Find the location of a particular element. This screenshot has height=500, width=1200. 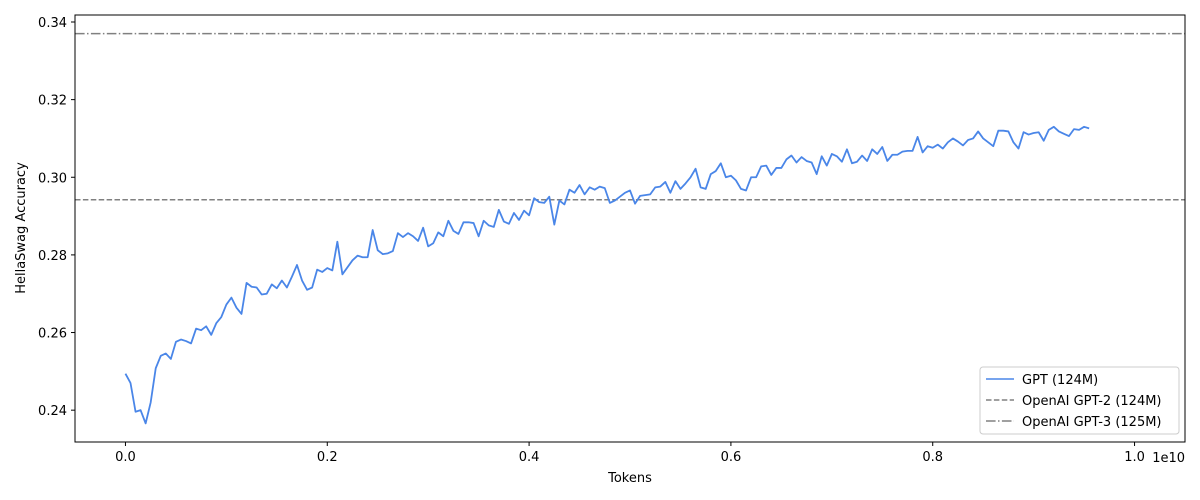

legend-label-gpt2: OpenAI GPT-2 (124M) is located at coordinates (1092, 401).